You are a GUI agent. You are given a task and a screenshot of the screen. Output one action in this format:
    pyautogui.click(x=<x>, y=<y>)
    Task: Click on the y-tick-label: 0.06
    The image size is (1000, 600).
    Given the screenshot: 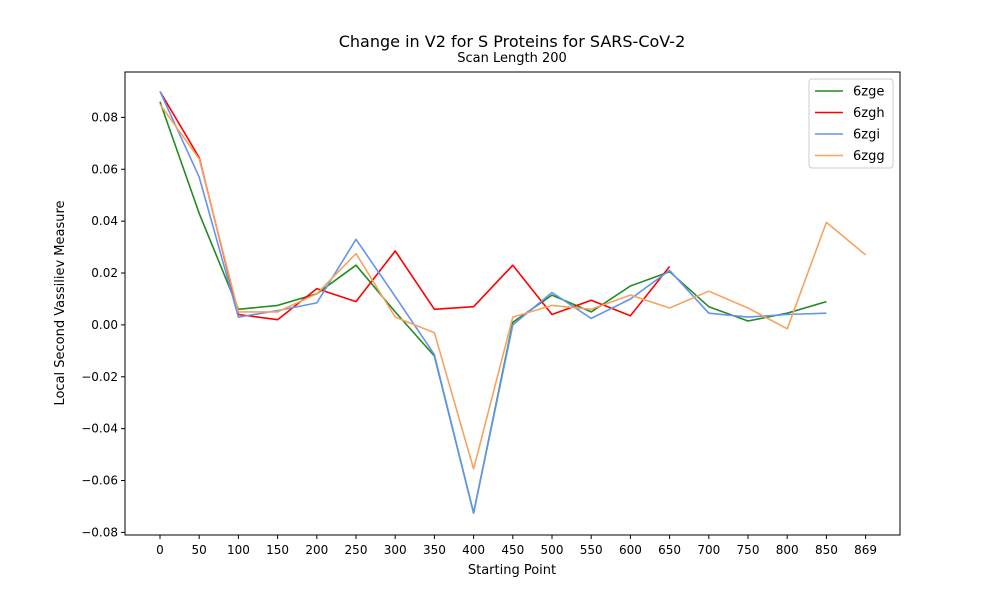 What is the action you would take?
    pyautogui.click(x=104, y=169)
    